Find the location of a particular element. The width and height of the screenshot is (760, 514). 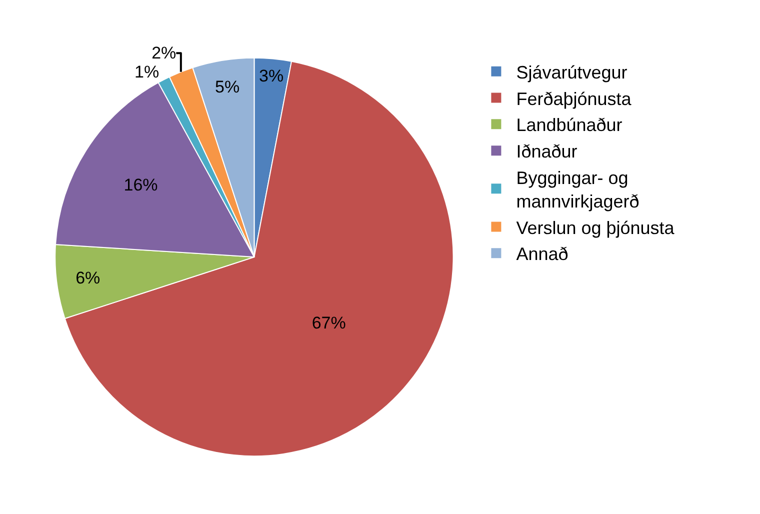

data-label: 6% is located at coordinates (88, 278).